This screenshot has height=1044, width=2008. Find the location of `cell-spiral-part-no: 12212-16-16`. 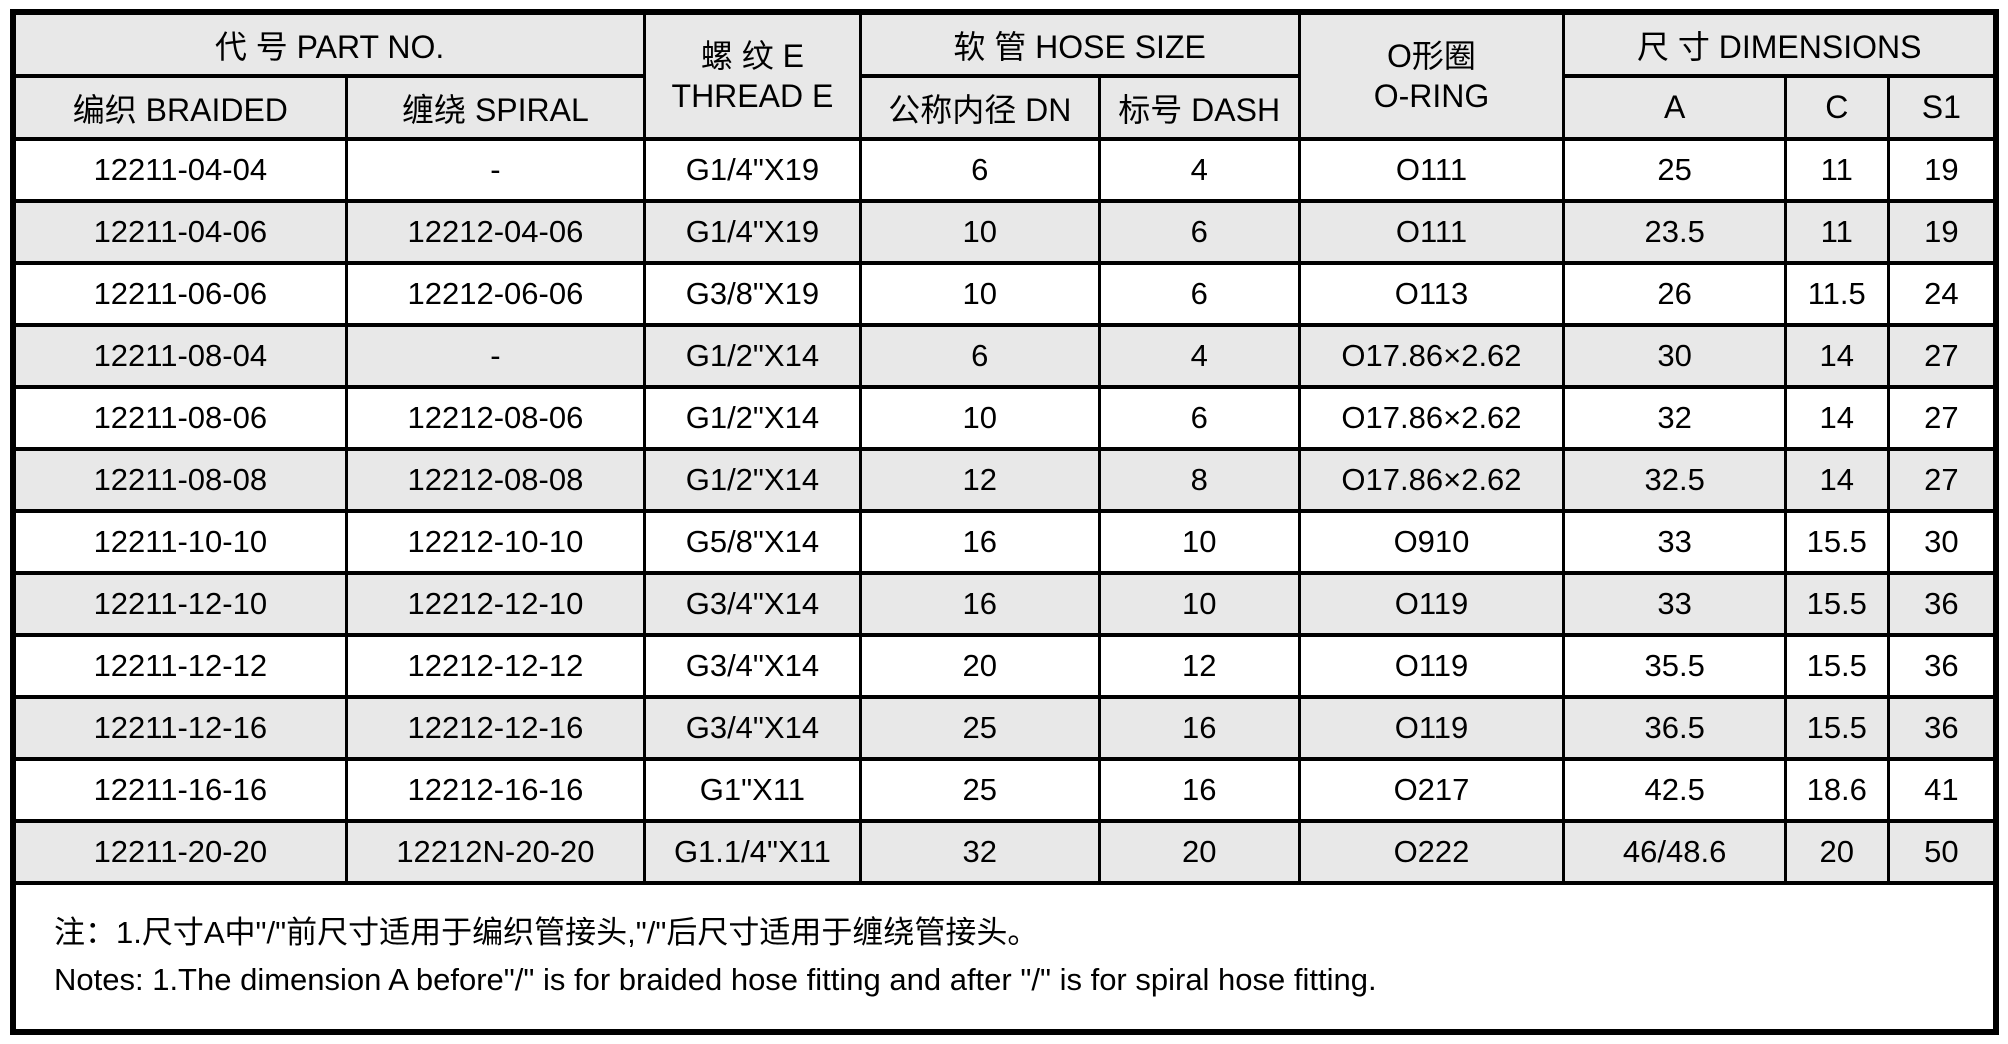

cell-spiral-part-no: 12212-16-16 is located at coordinates (495, 790).